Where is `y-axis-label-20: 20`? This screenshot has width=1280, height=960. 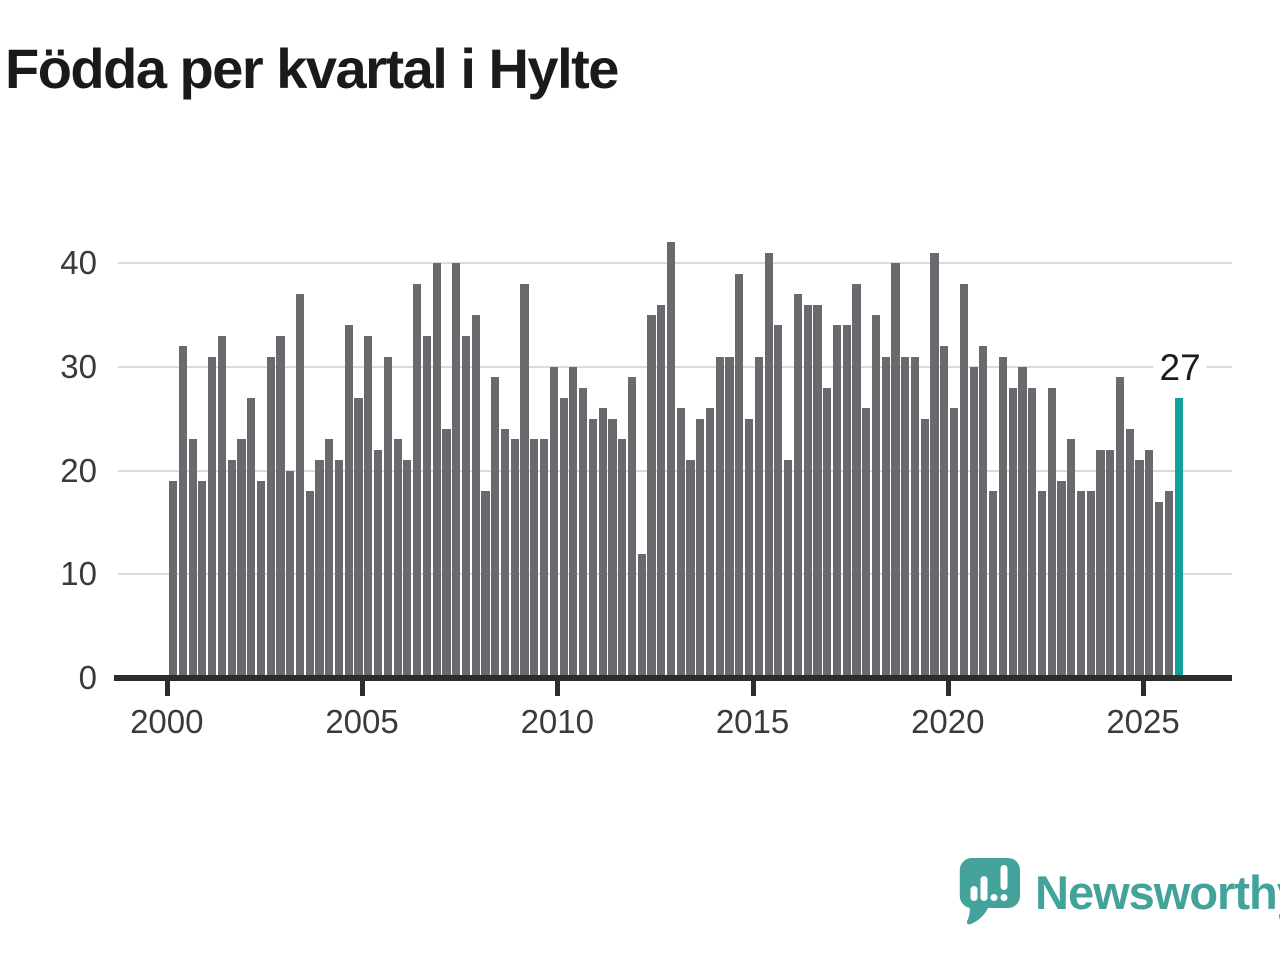 y-axis-label-20: 20 is located at coordinates (78, 470).